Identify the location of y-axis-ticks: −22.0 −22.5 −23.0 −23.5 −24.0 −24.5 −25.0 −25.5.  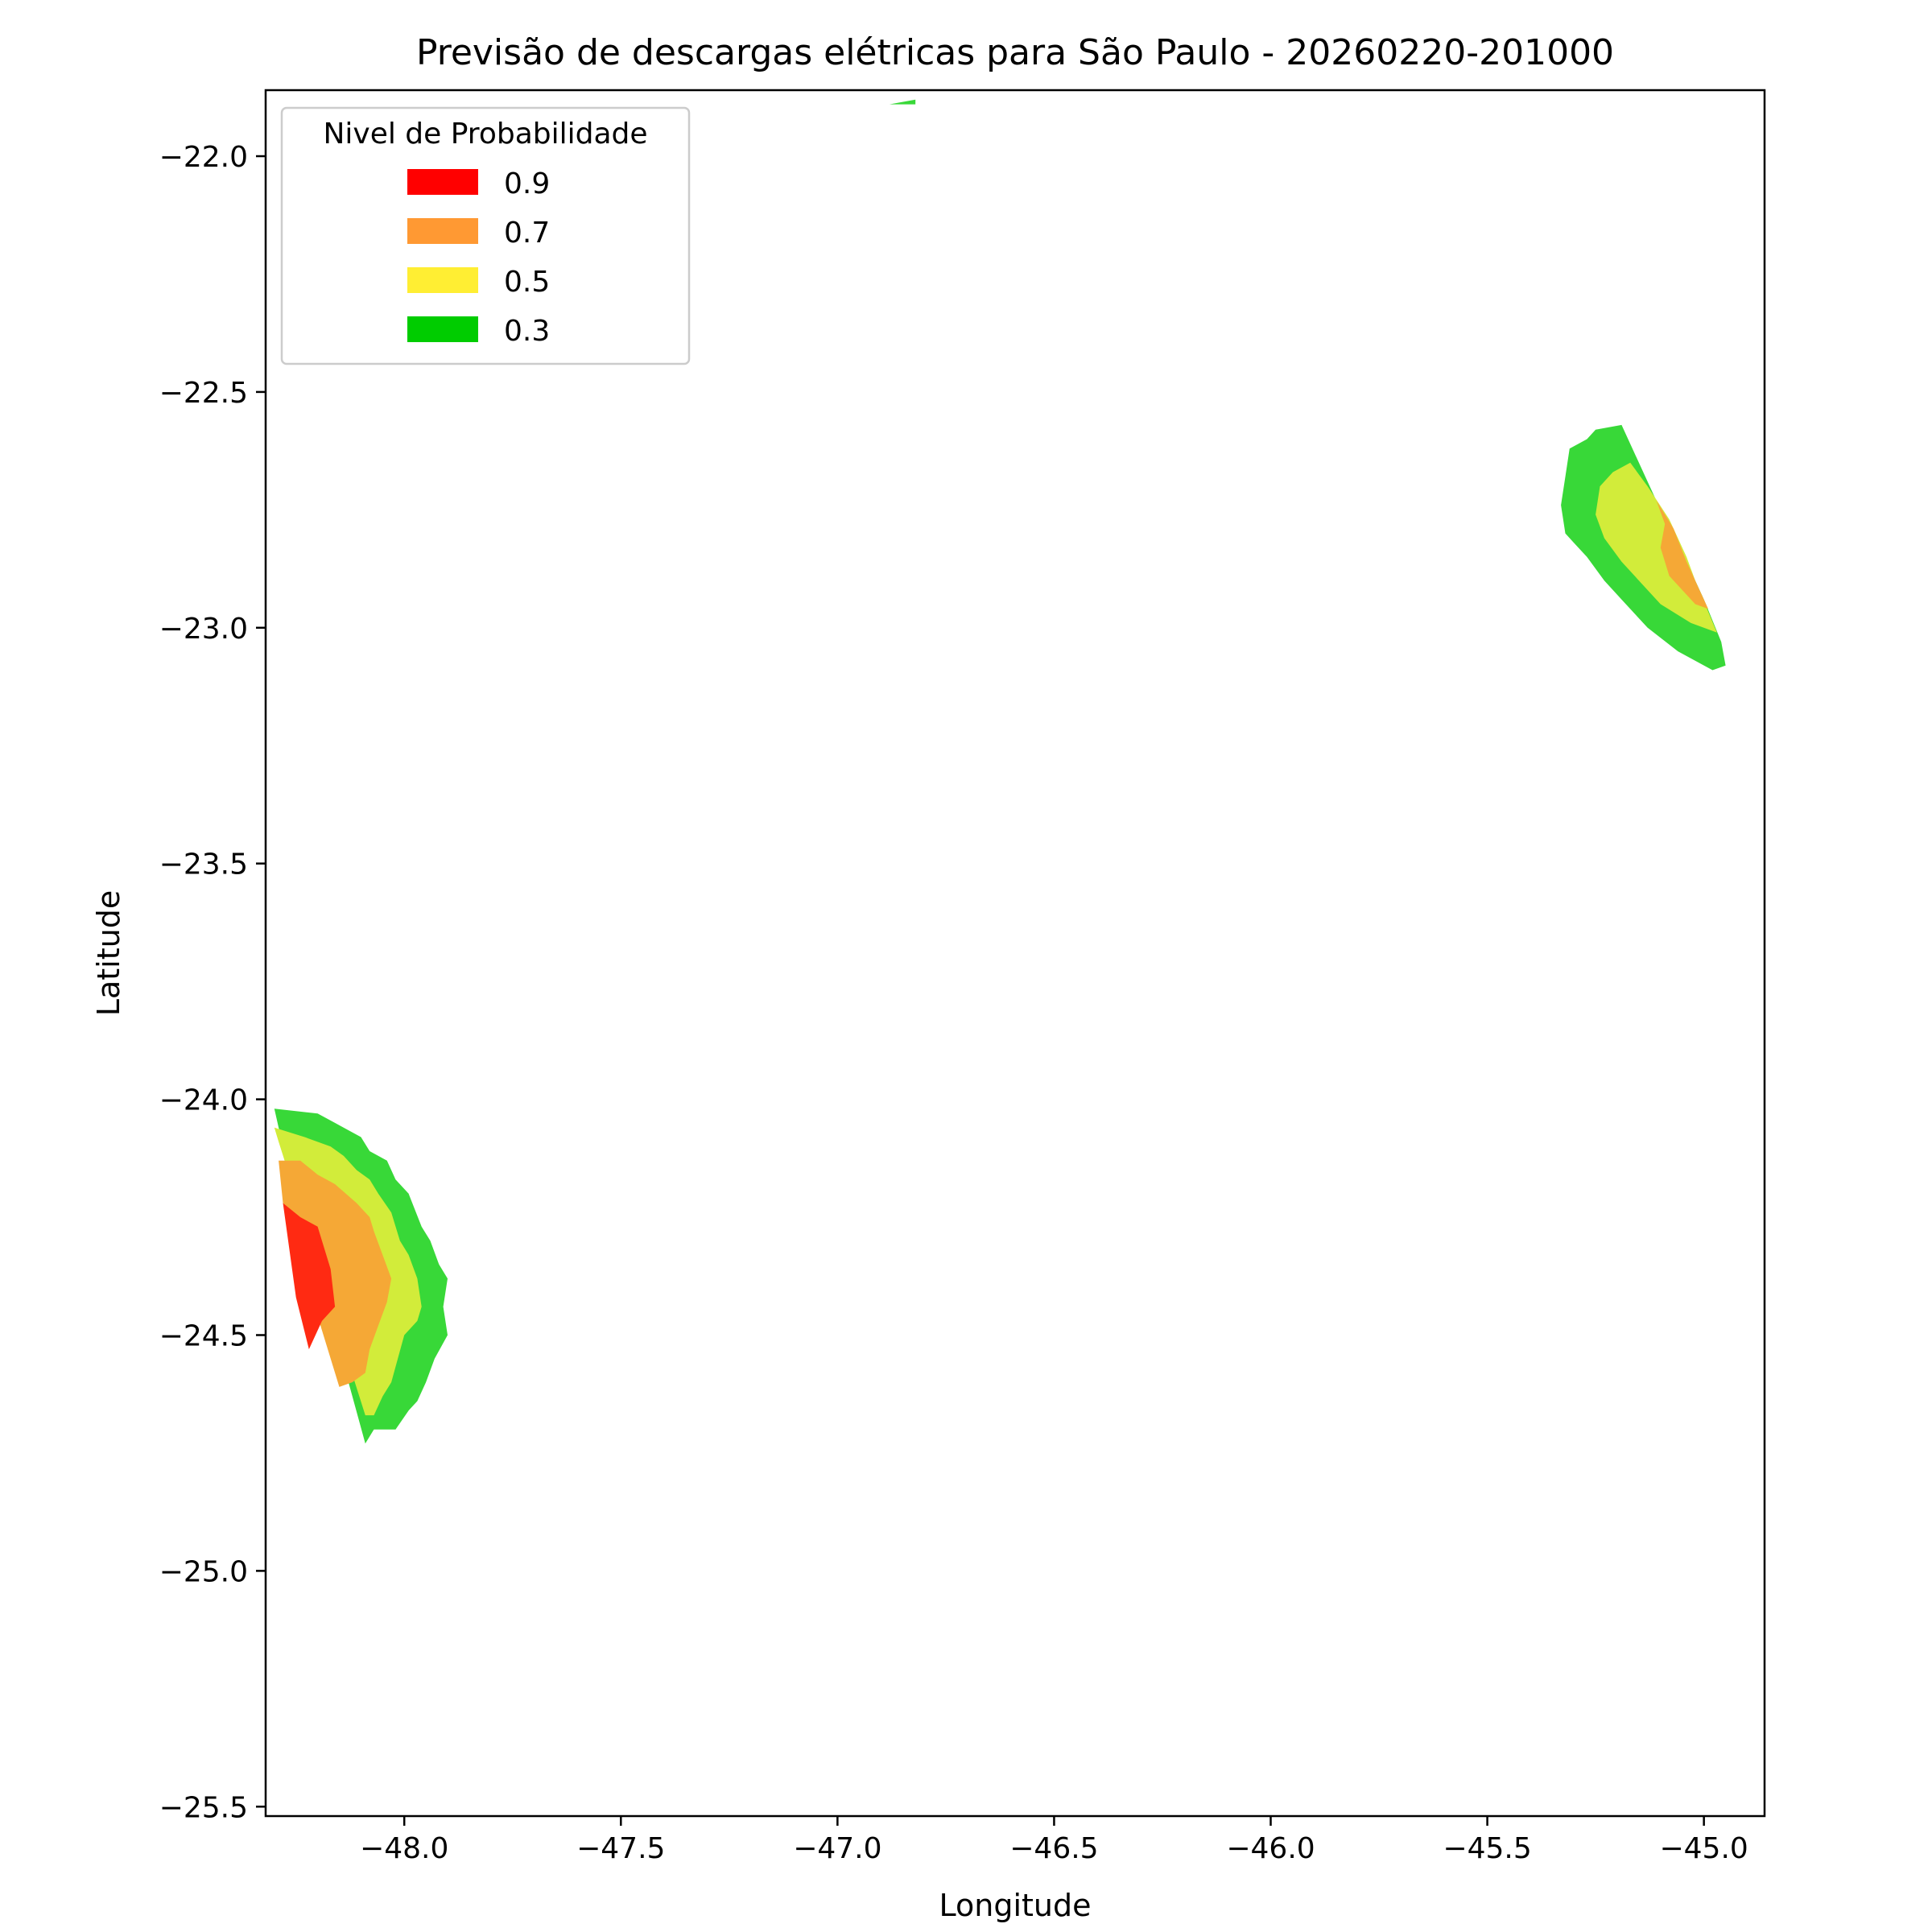
(212, 982).